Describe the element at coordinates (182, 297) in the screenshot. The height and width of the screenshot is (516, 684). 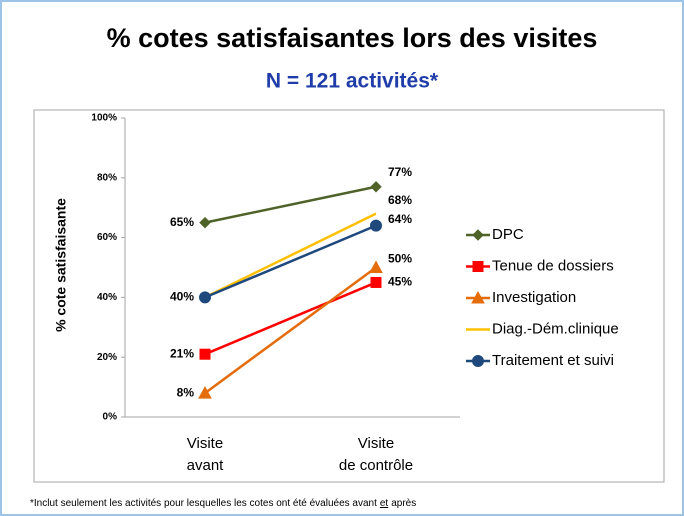
I see `data-label: 40%` at that location.